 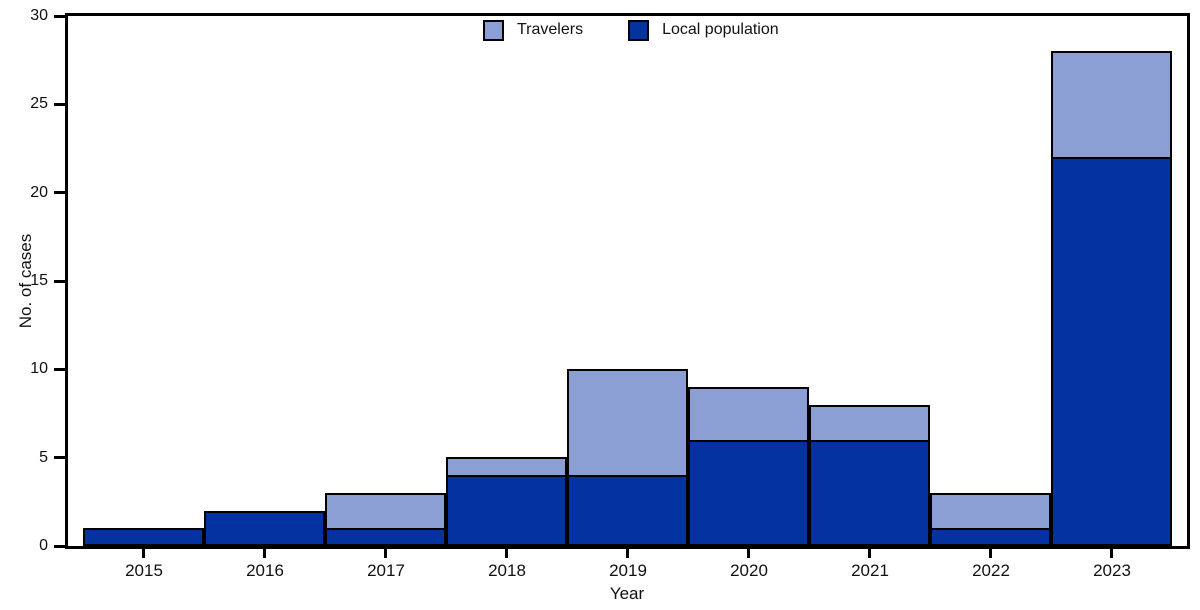 What do you see at coordinates (144, 570) in the screenshot?
I see `x-tick-label-2015: 2015` at bounding box center [144, 570].